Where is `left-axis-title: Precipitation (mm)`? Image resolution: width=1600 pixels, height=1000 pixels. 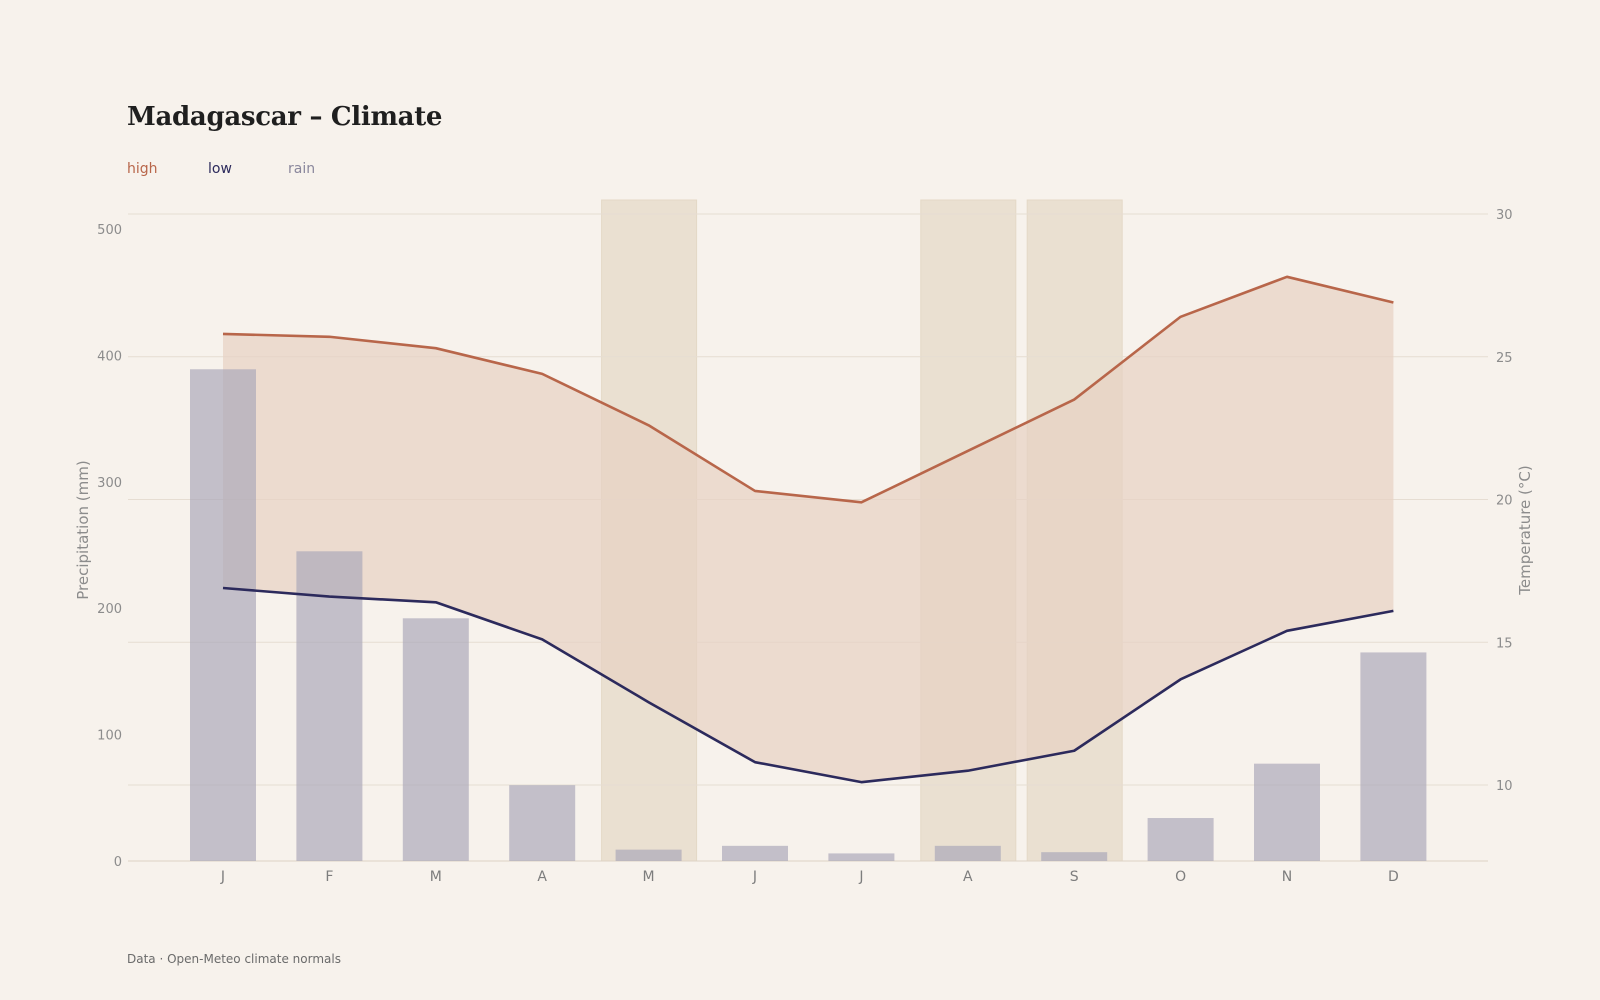 left-axis-title: Precipitation (mm) is located at coordinates (83, 529).